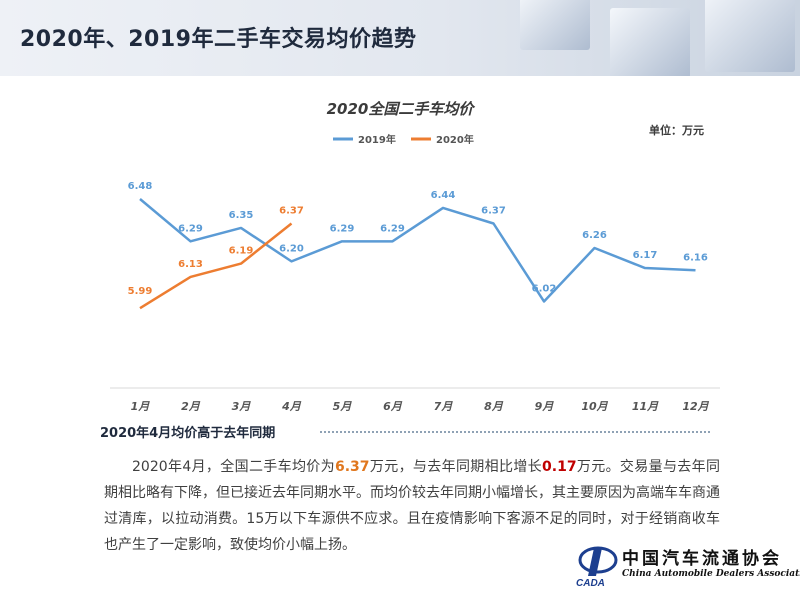 The width and height of the screenshot is (800, 590). Describe the element at coordinates (188, 433) in the screenshot. I see `section-title: 2020年4月均价高于去年同期` at that location.